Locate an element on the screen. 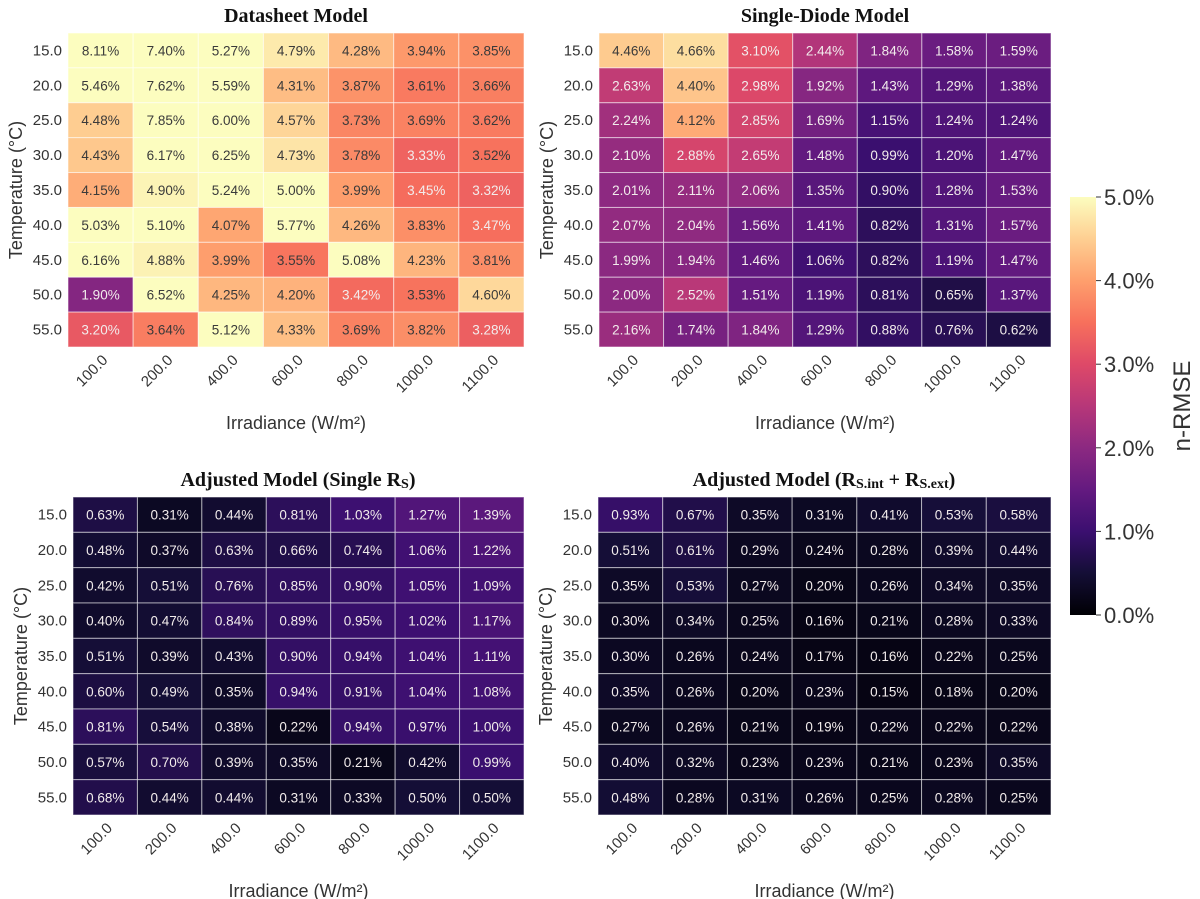 This screenshot has width=1200, height=899. cell-label: 3.28% is located at coordinates (491, 330).